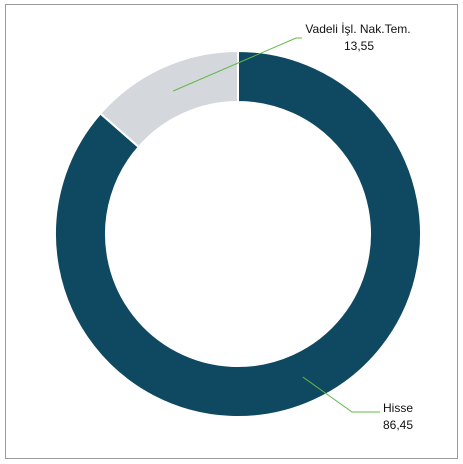 This screenshot has width=463, height=464. Describe the element at coordinates (359, 46) in the screenshot. I see `slice-value-vadeli: 13,55` at that location.